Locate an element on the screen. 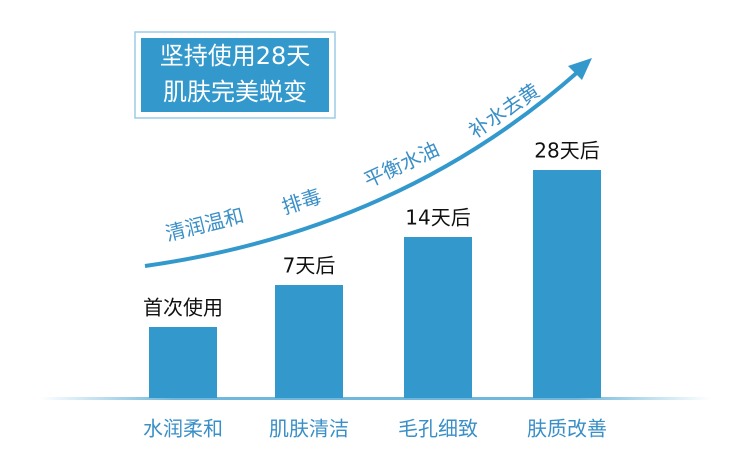  bar-label: 28天后 is located at coordinates (566, 151).